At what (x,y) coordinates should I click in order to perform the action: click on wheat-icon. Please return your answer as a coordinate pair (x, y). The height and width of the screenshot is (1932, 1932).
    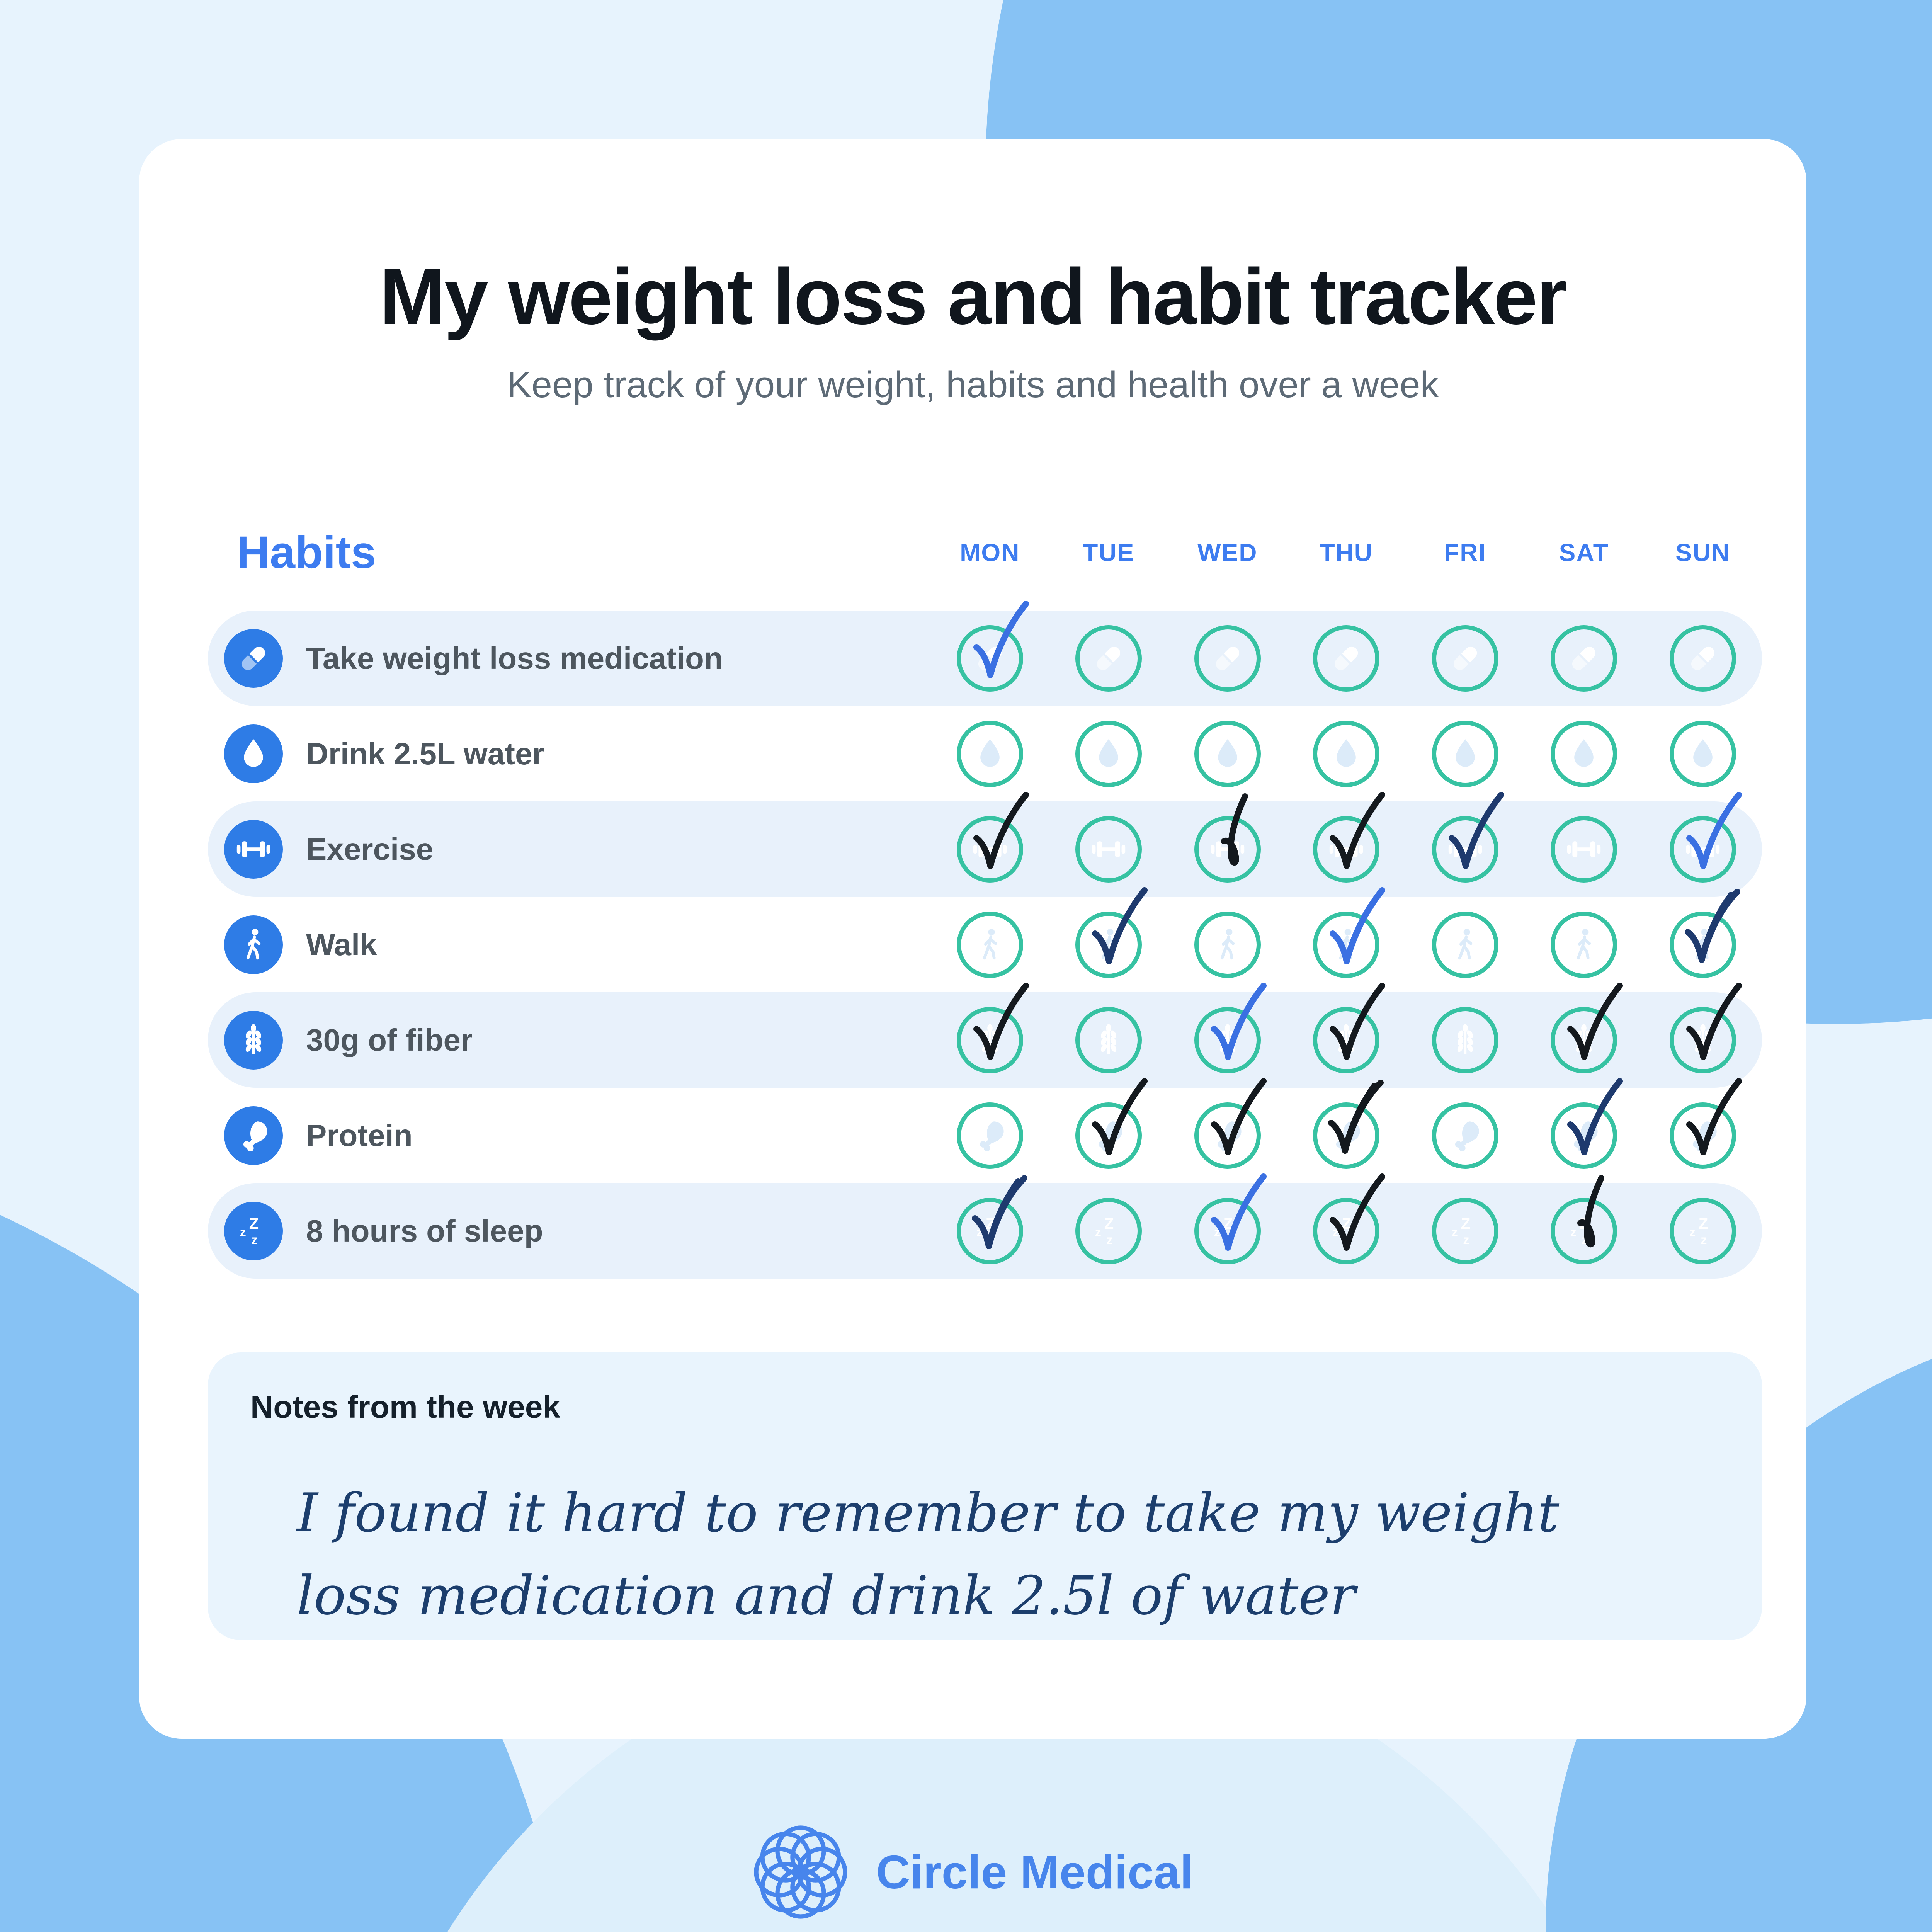
    Looking at the image, I should click on (253, 1040).